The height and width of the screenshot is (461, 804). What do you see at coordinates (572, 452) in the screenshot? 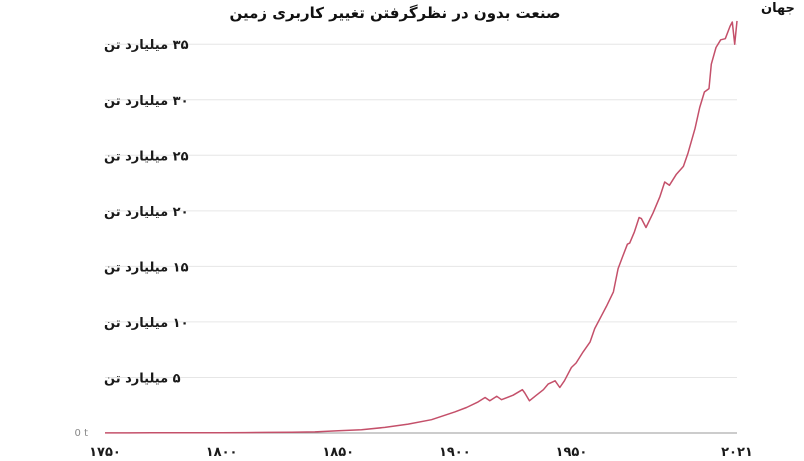
I see `x-tick-label: ۱۹۵۰` at bounding box center [572, 452].